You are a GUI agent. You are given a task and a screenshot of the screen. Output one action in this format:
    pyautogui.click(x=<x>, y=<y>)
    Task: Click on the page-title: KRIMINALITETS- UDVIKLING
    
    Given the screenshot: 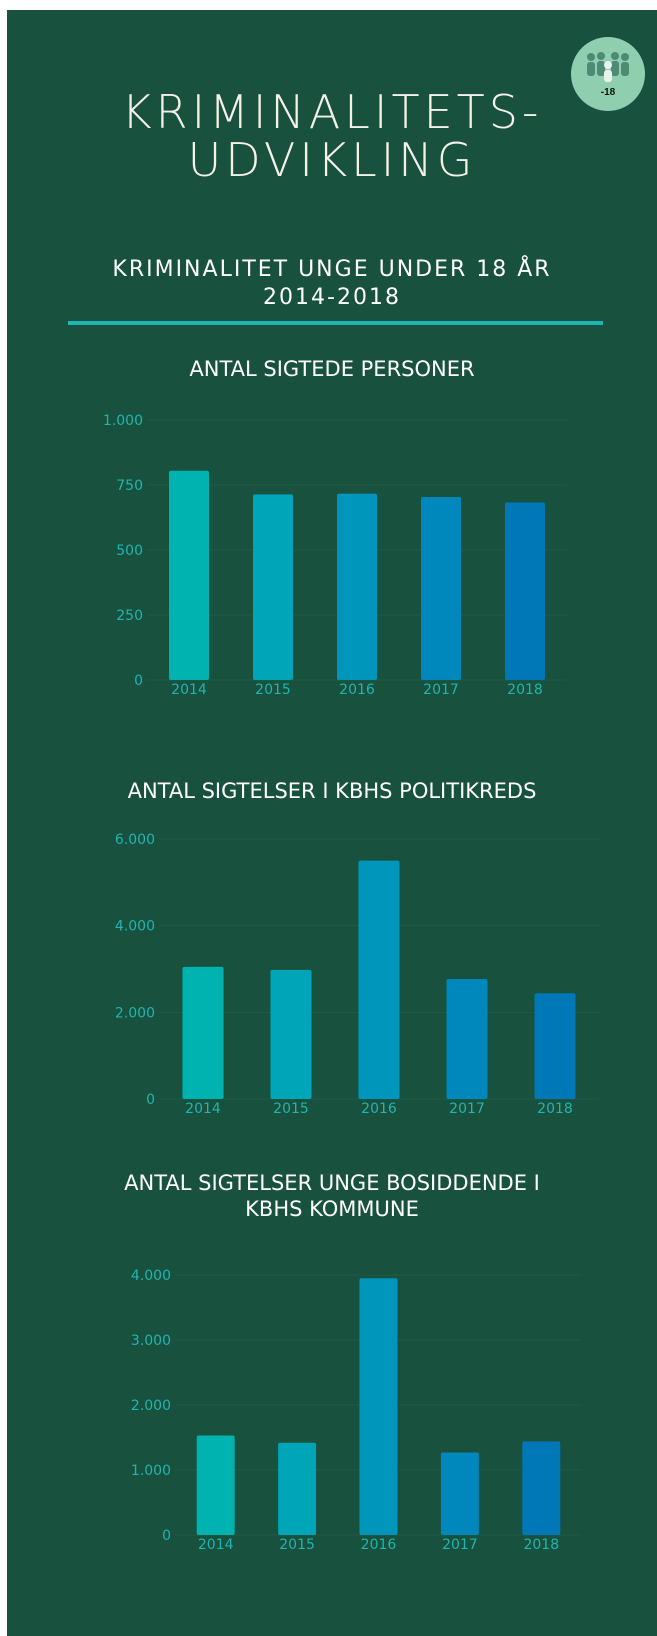 What is the action you would take?
    pyautogui.click(x=332, y=136)
    